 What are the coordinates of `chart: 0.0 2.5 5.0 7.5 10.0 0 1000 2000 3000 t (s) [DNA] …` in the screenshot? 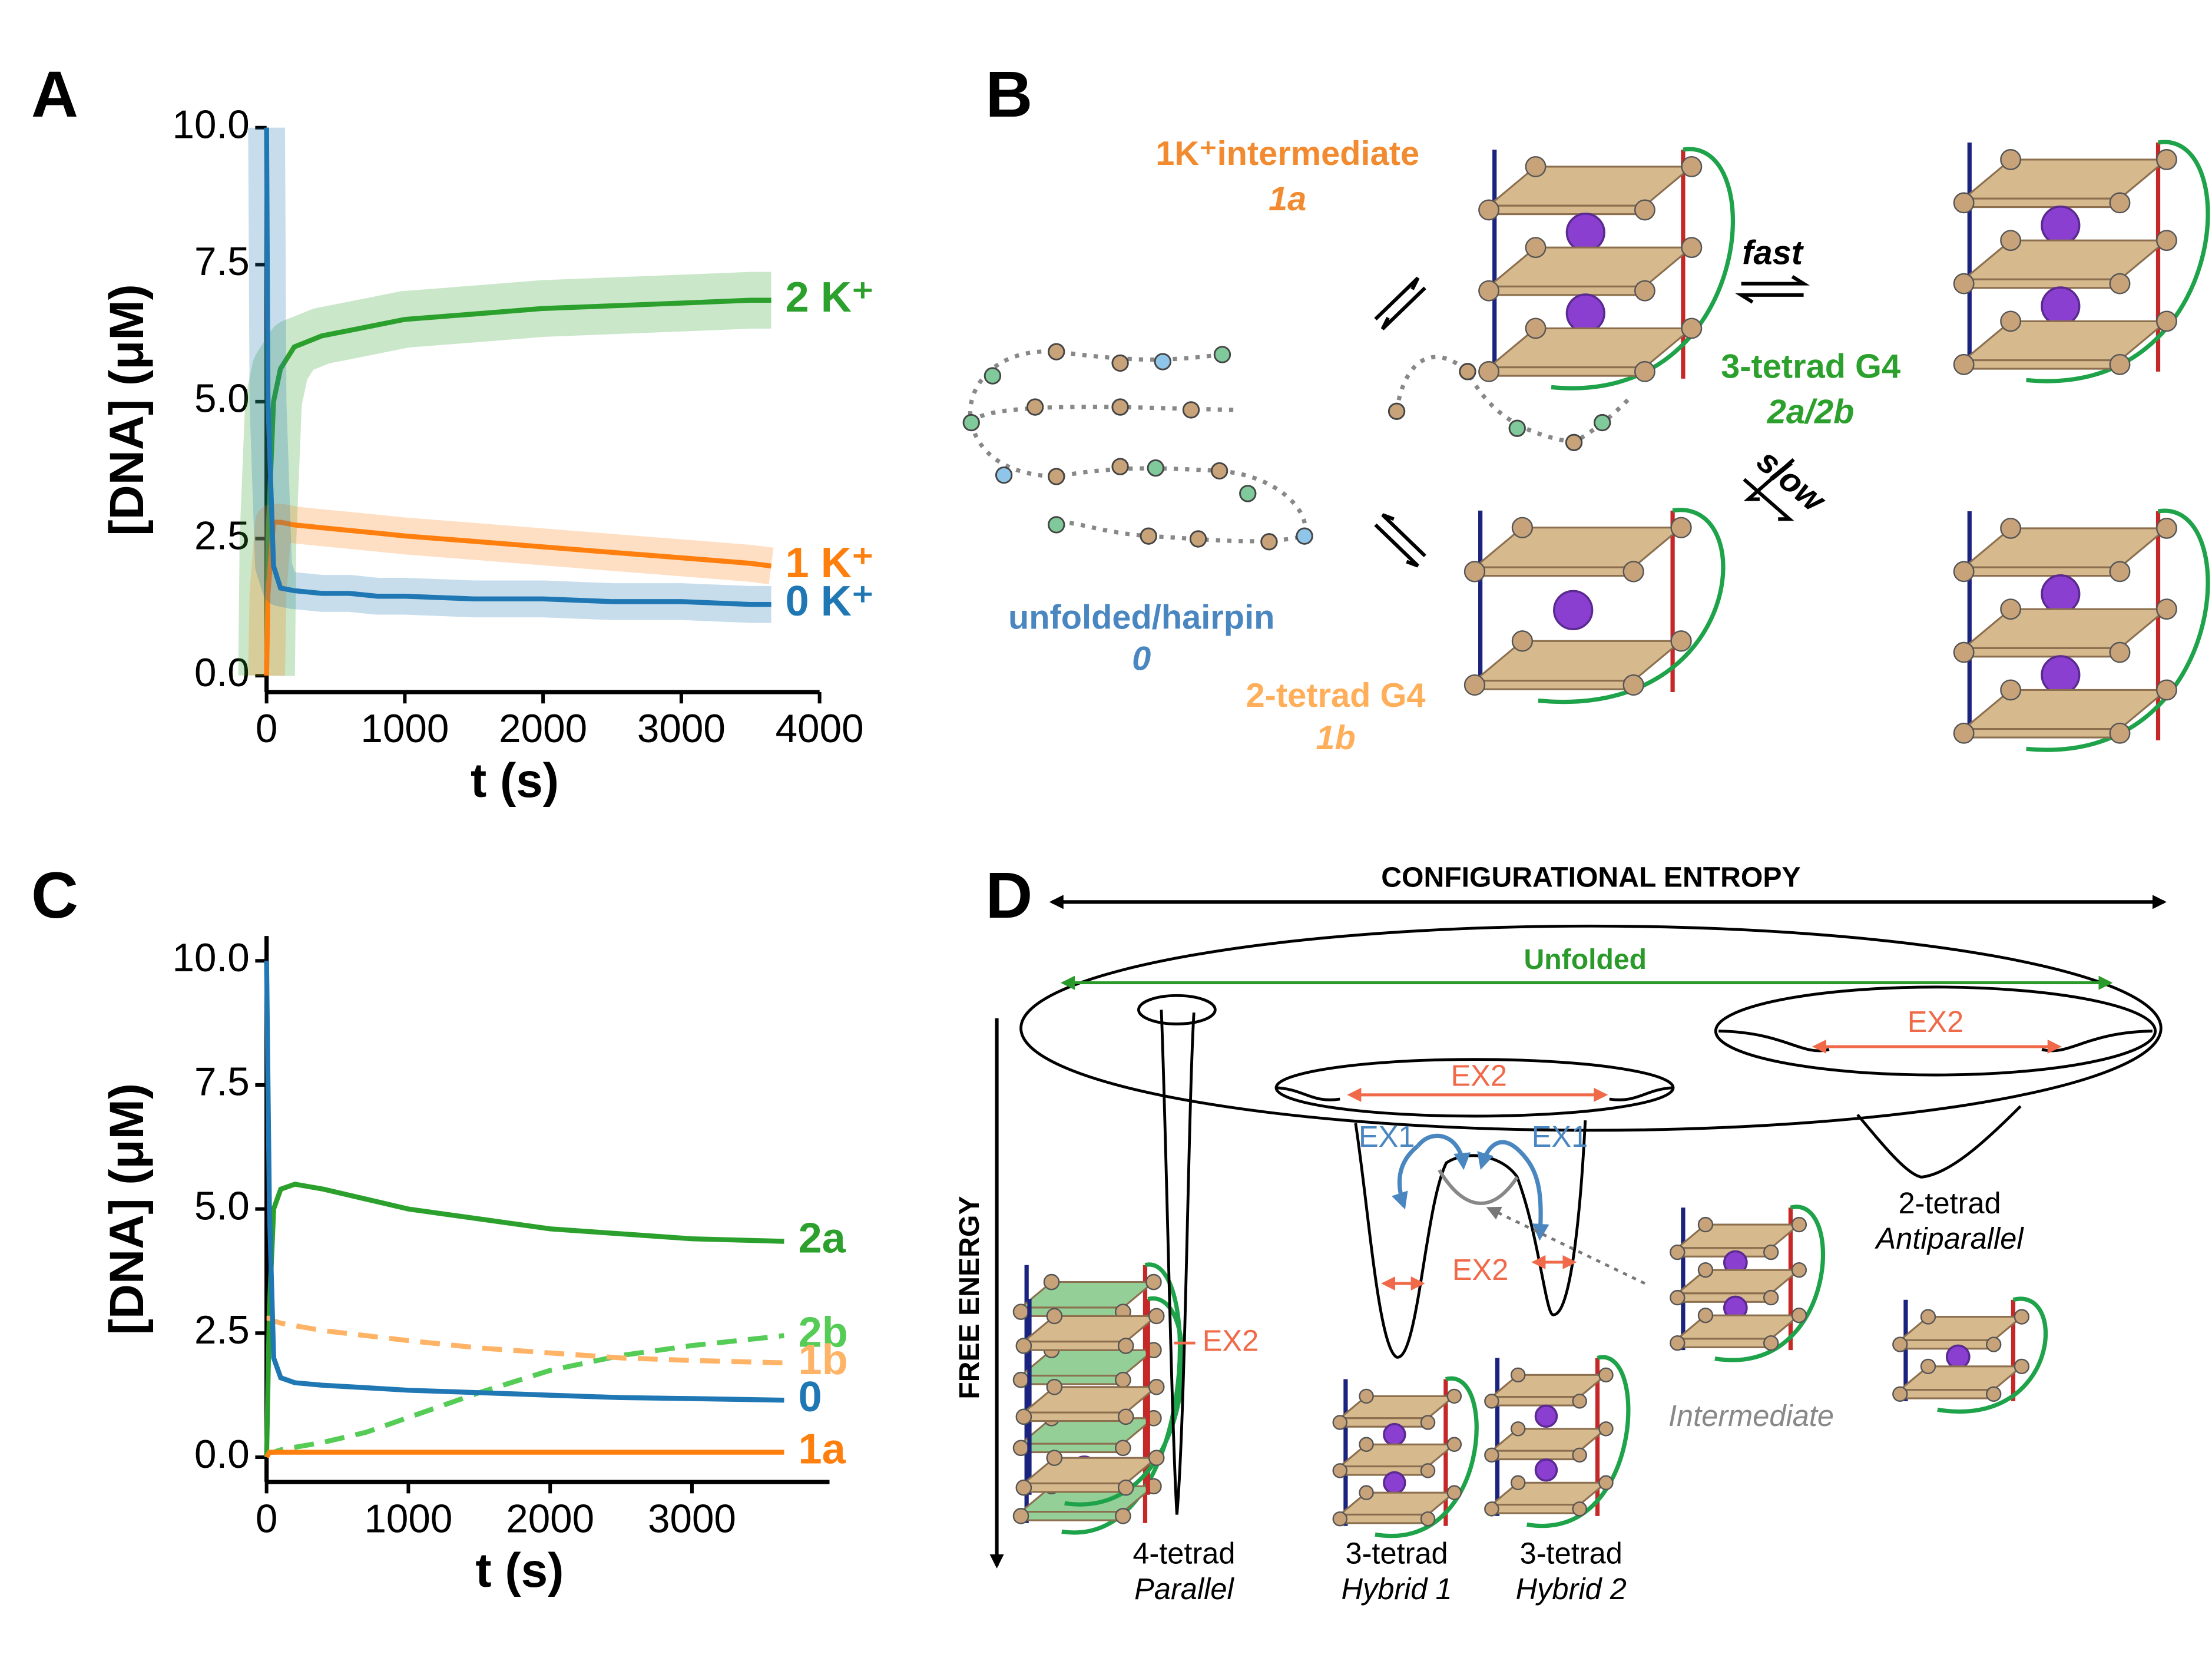 It's located at (474, 1267).